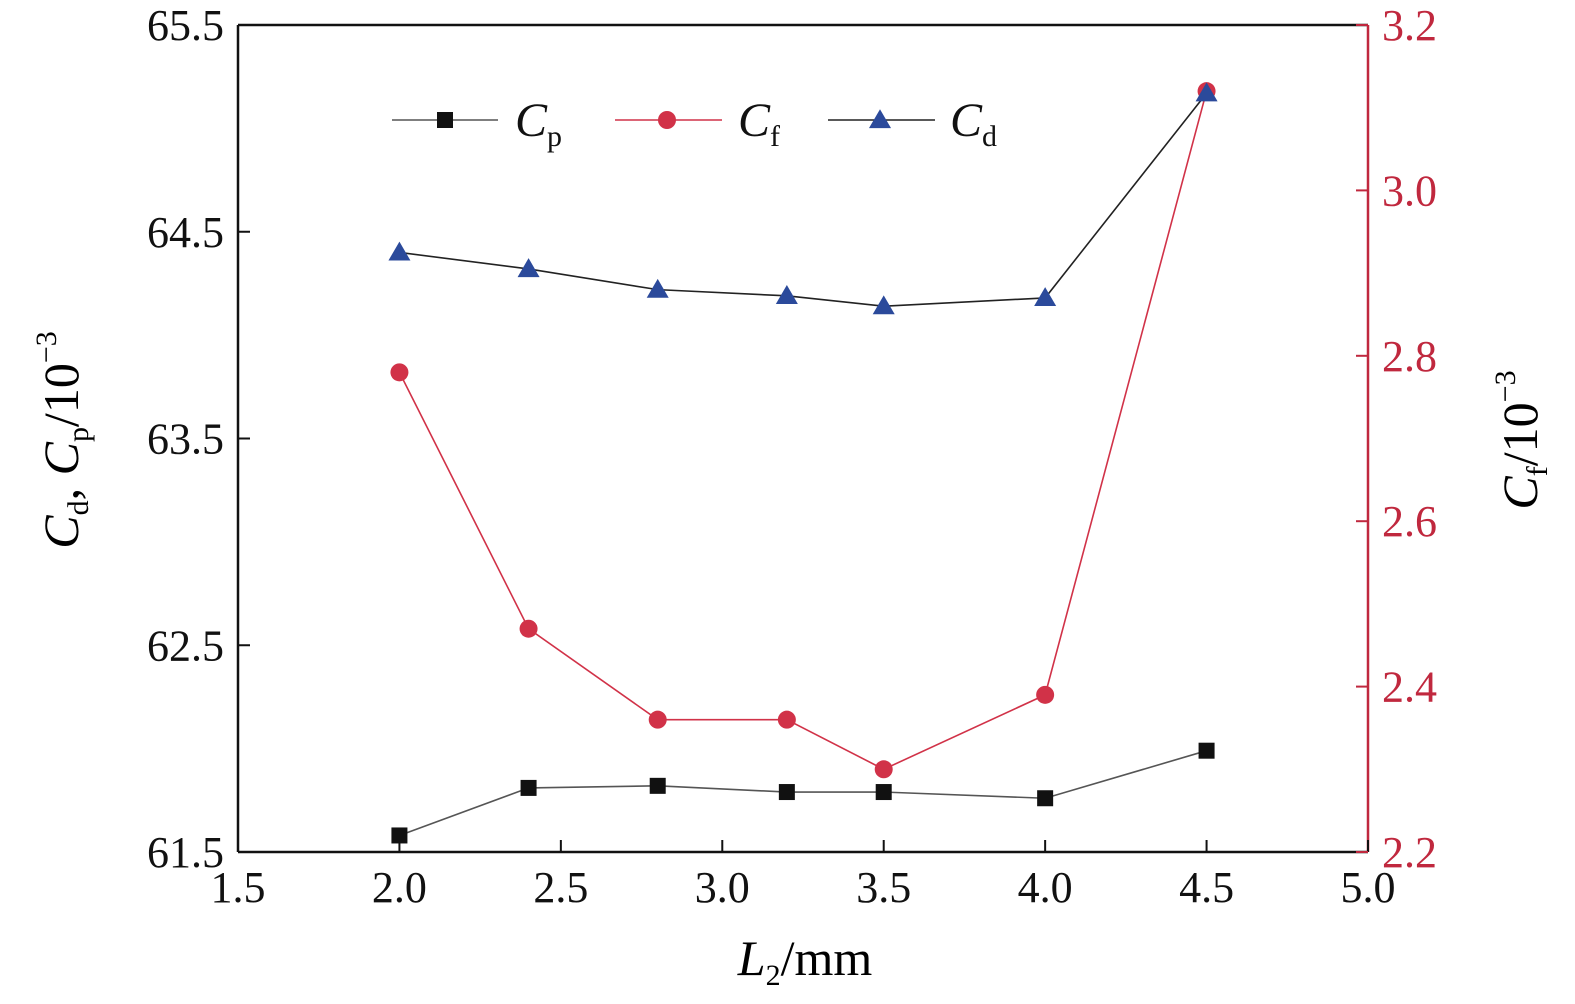  Describe the element at coordinates (1409, 25) in the screenshot. I see `y-right-tick-label: 3.2` at that location.